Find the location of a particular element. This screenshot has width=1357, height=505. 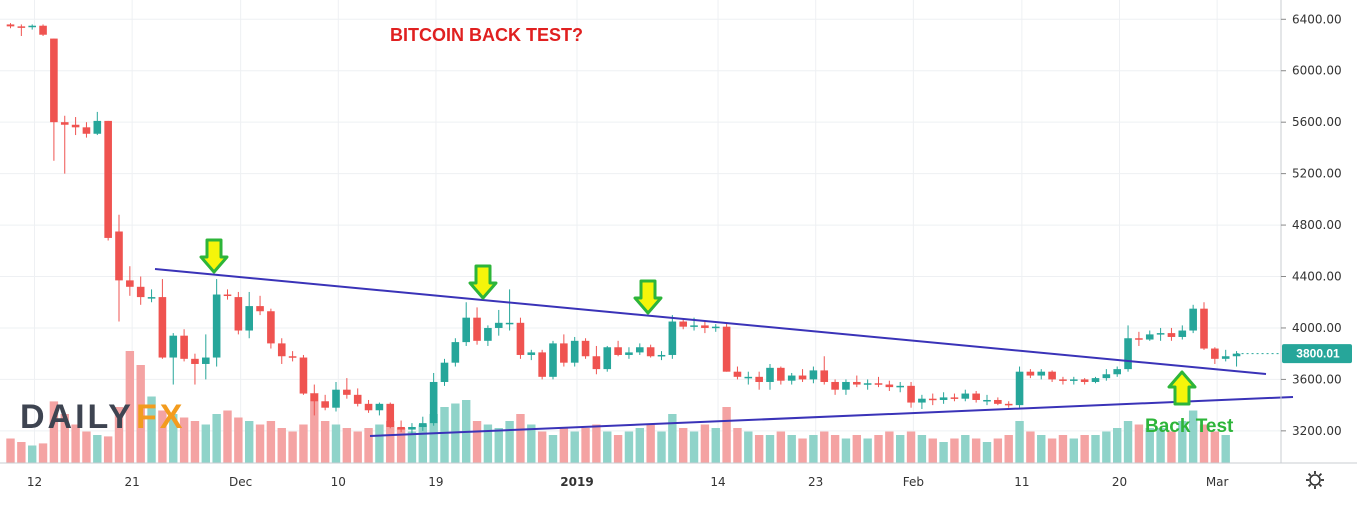

y-tick-label: 5600.00 is located at coordinates (1317, 122).